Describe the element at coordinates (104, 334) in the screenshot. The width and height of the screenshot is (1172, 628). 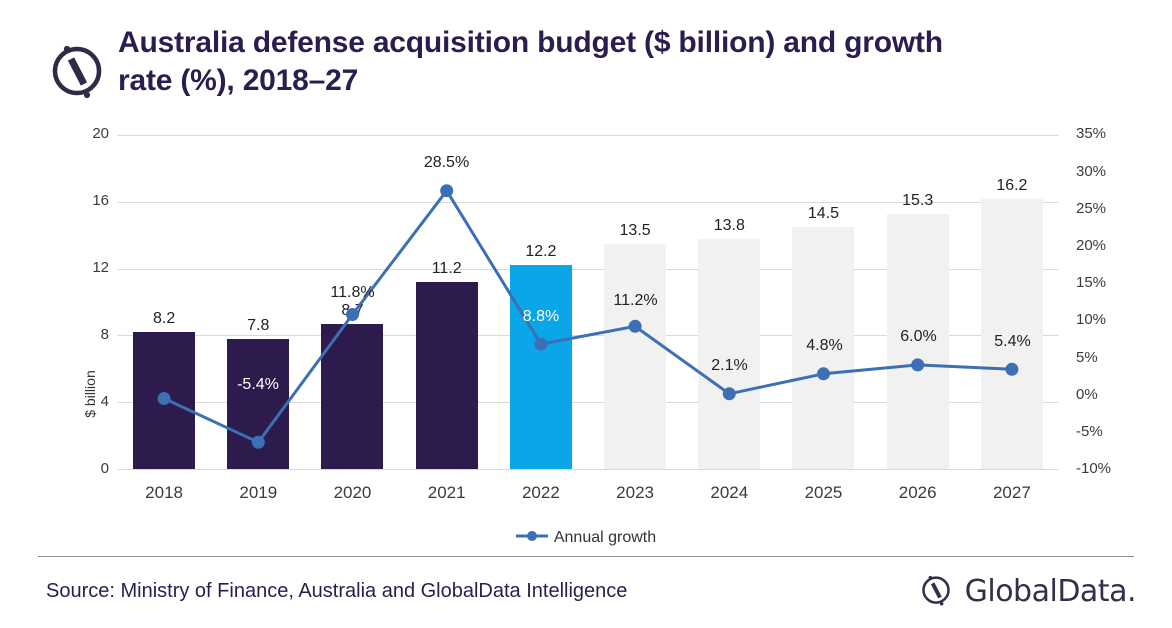
I see `y-tick-8: 8` at that location.